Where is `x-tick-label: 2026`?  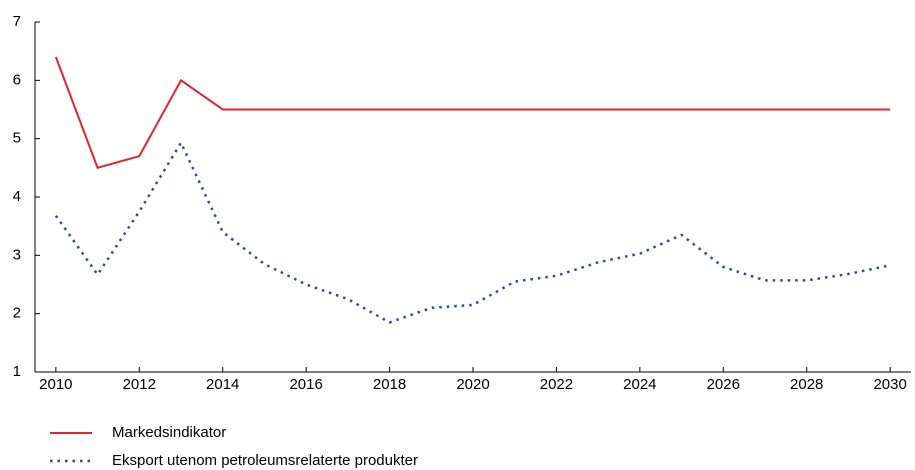 x-tick-label: 2026 is located at coordinates (723, 384).